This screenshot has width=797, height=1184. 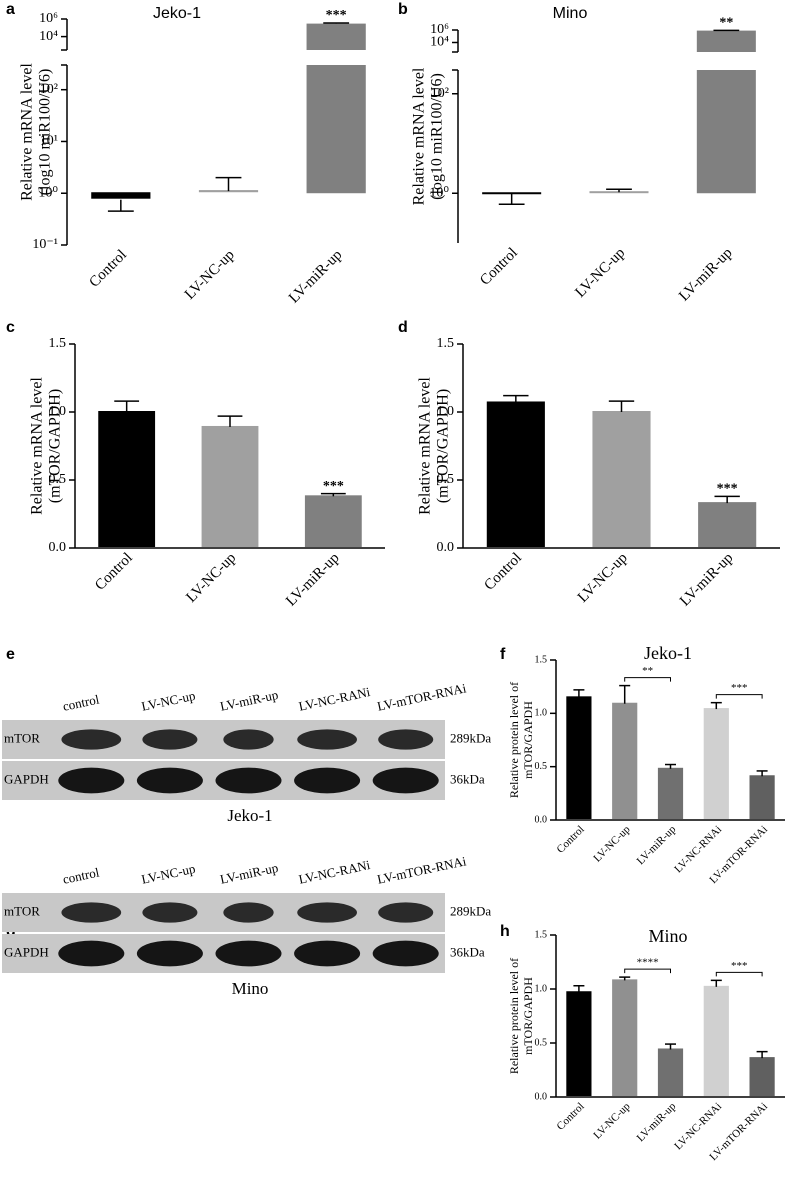 What do you see at coordinates (249, 873) in the screenshot?
I see `lane-label: LV-miR-up` at bounding box center [249, 873].